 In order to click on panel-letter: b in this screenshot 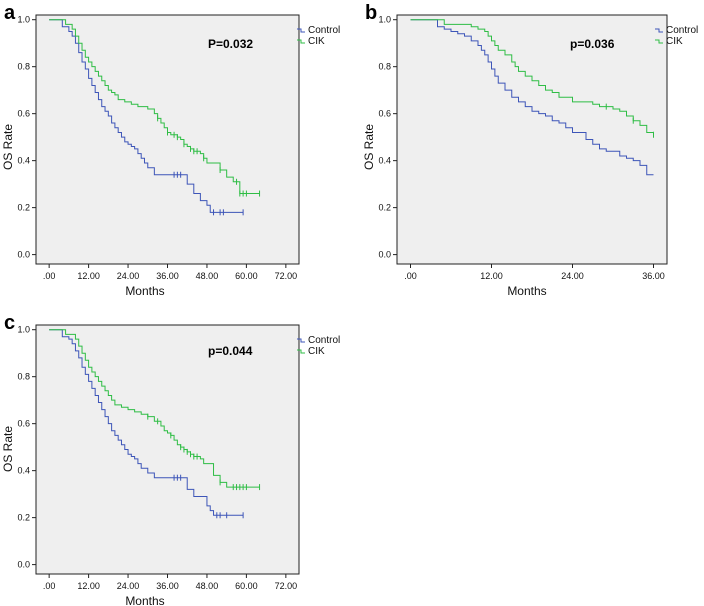, I will do `click(371, 13)`.